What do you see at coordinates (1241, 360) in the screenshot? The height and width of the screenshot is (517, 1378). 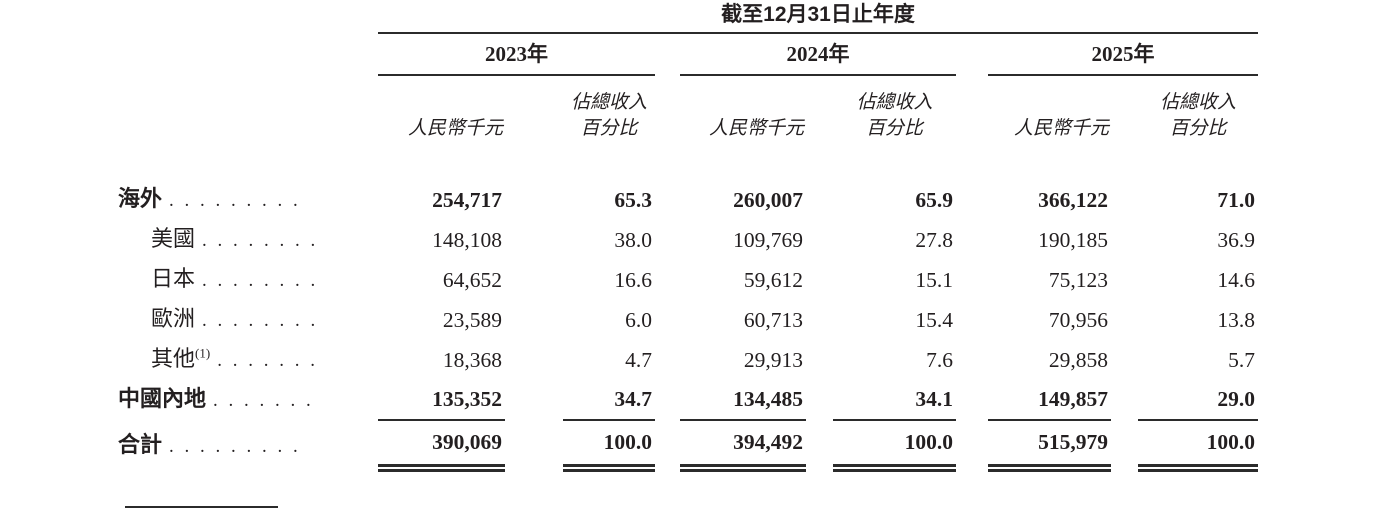 I see `value-2025-pct: 5.7` at bounding box center [1241, 360].